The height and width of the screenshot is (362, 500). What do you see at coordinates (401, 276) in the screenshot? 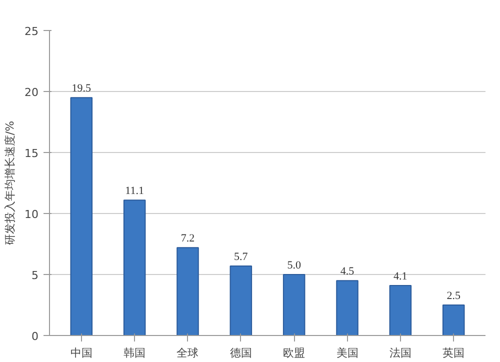
I see `data-label: 4.1` at bounding box center [401, 276].